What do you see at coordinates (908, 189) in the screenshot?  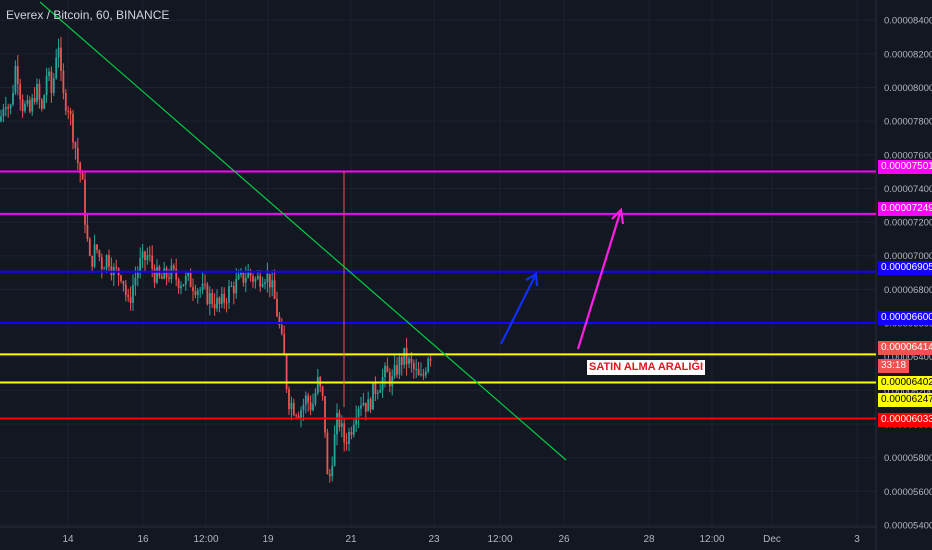 I see `y-tick-label: 0.00007400` at bounding box center [908, 189].